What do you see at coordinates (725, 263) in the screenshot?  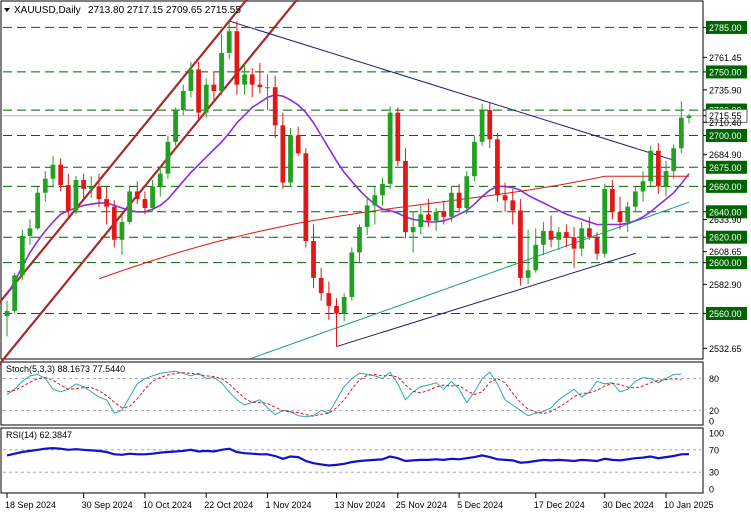 I see `level-price-label: 2600.00` at bounding box center [725, 263].